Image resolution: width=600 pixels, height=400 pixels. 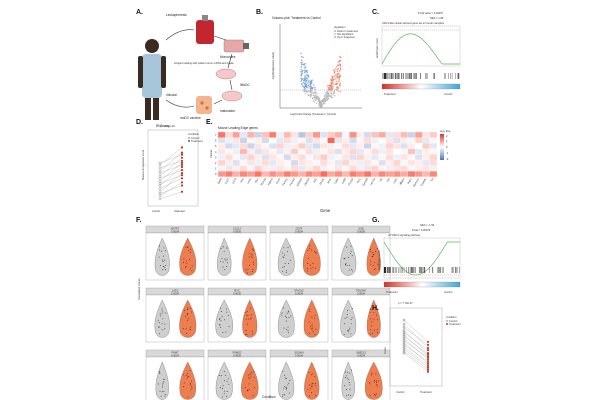 I want to click on pair-line, so click(x=171, y=195).